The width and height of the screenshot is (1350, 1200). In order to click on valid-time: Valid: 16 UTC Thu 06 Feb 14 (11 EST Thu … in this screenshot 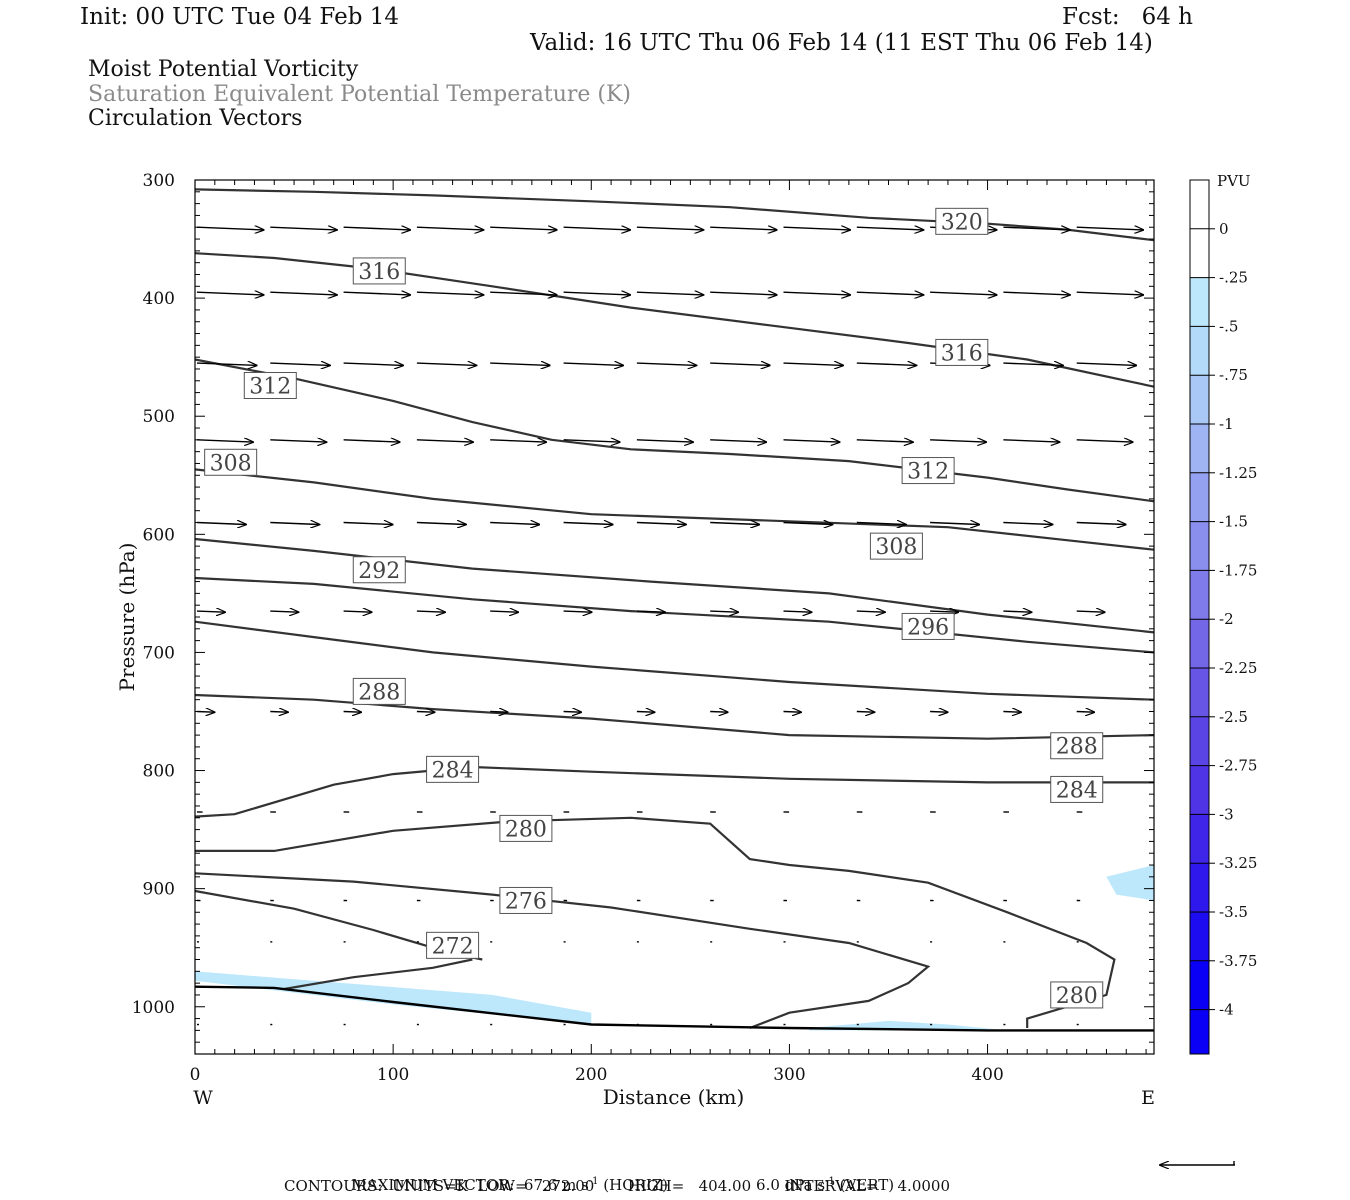, I will do `click(841, 43)`.